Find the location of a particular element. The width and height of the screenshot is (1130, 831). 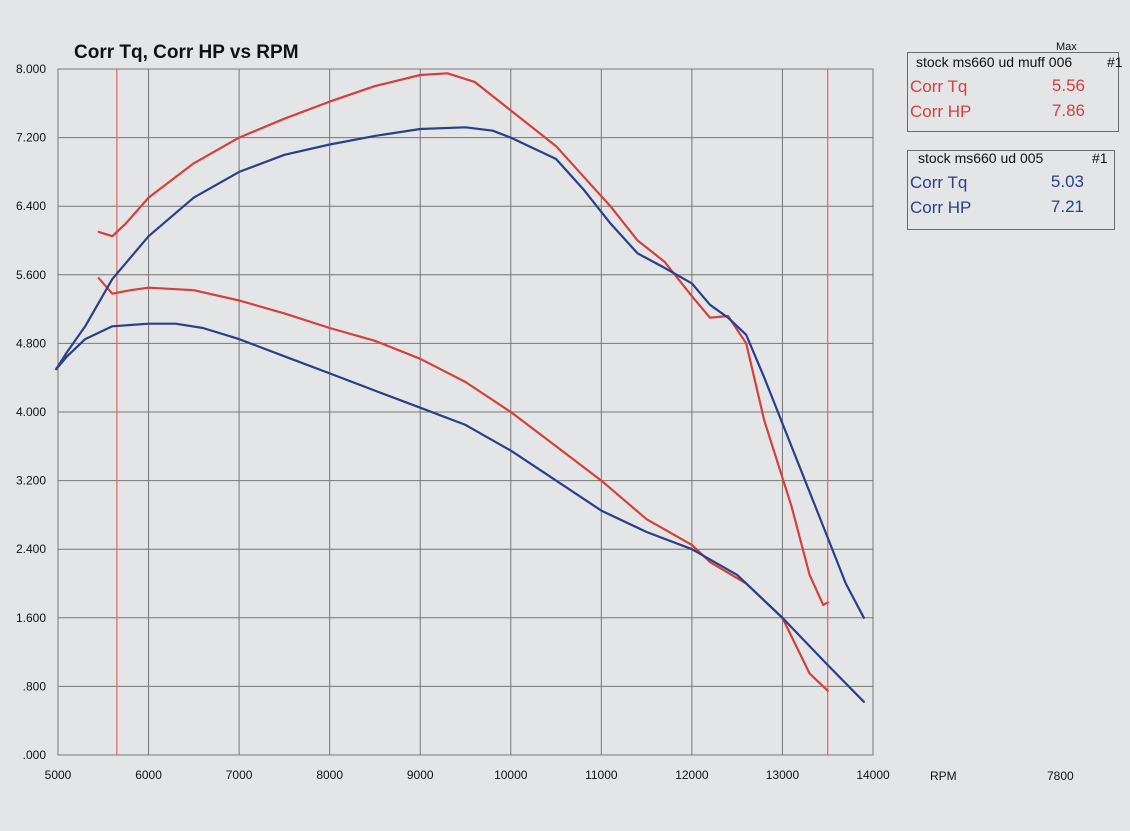

y-tick-label: 8.000 is located at coordinates (31, 69).